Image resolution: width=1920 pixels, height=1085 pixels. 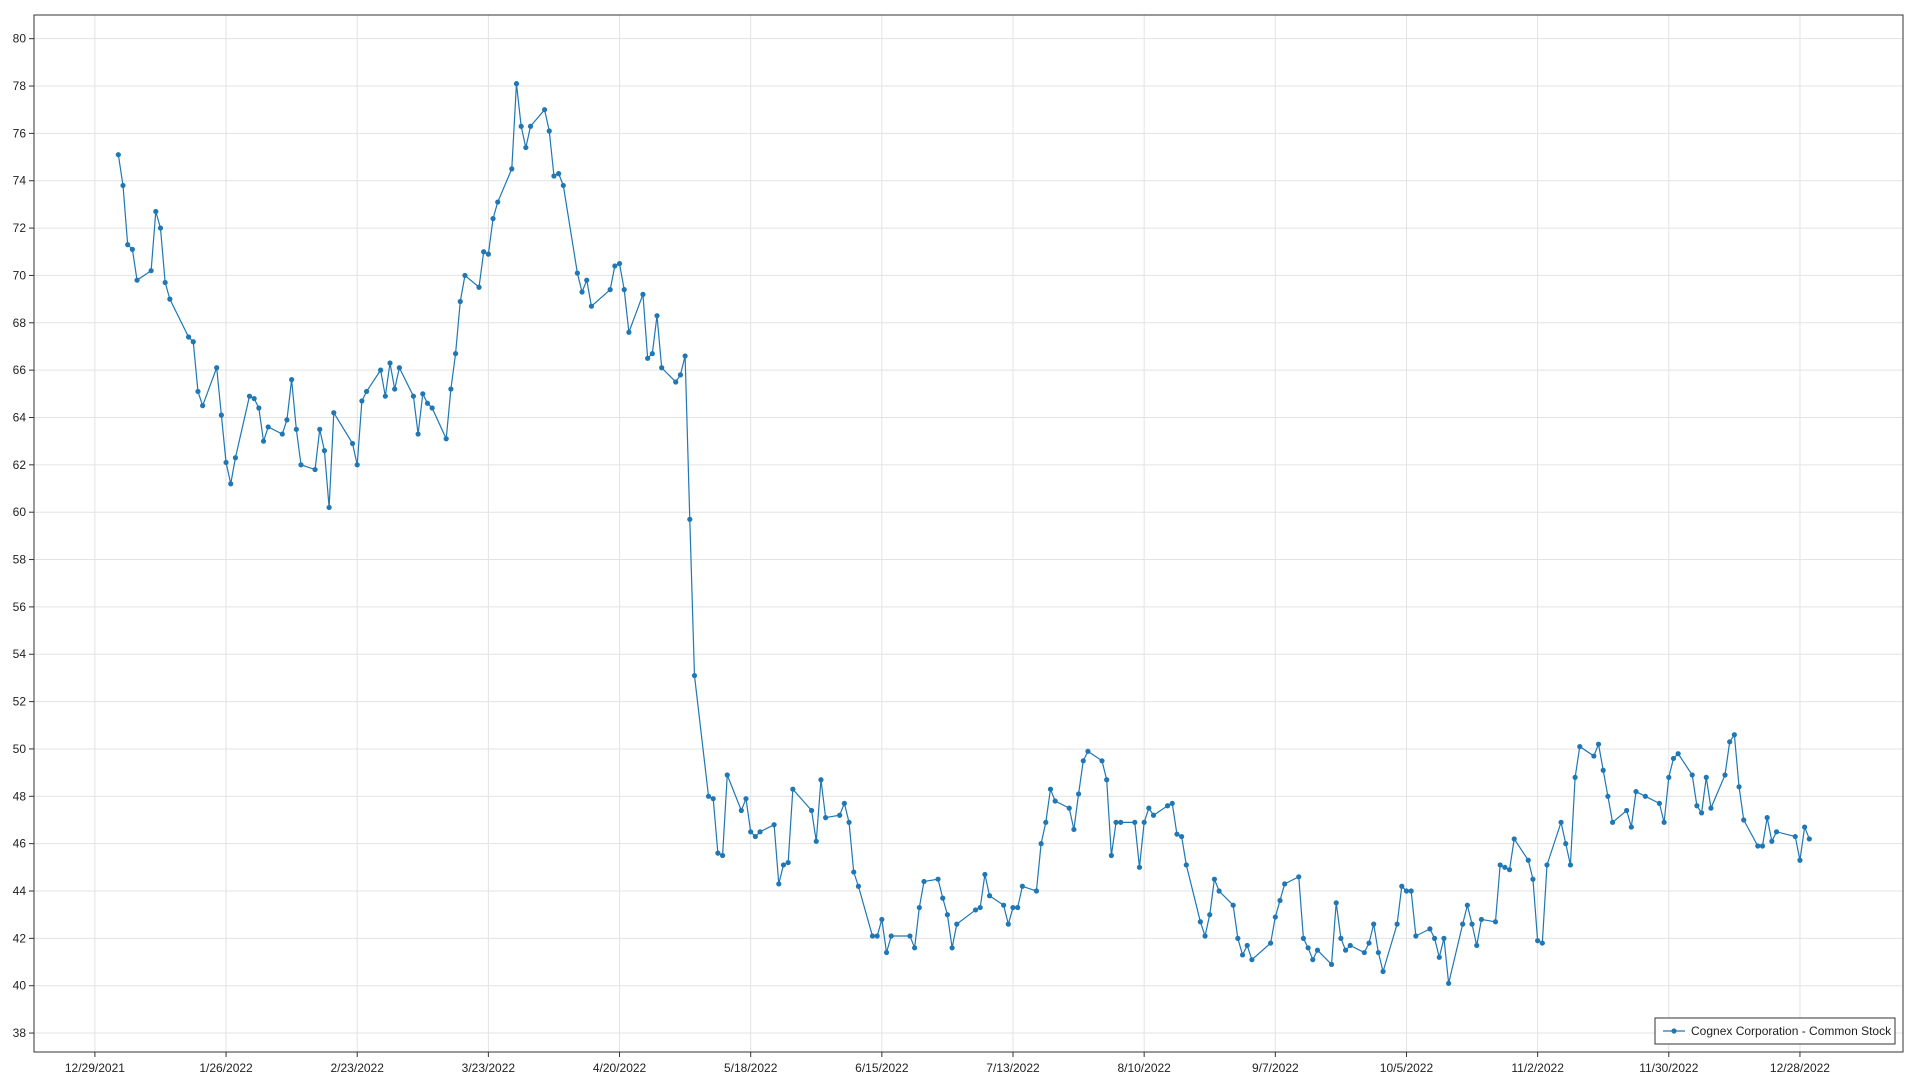 What do you see at coordinates (20, 465) in the screenshot?
I see `y-tick-label: 62` at bounding box center [20, 465].